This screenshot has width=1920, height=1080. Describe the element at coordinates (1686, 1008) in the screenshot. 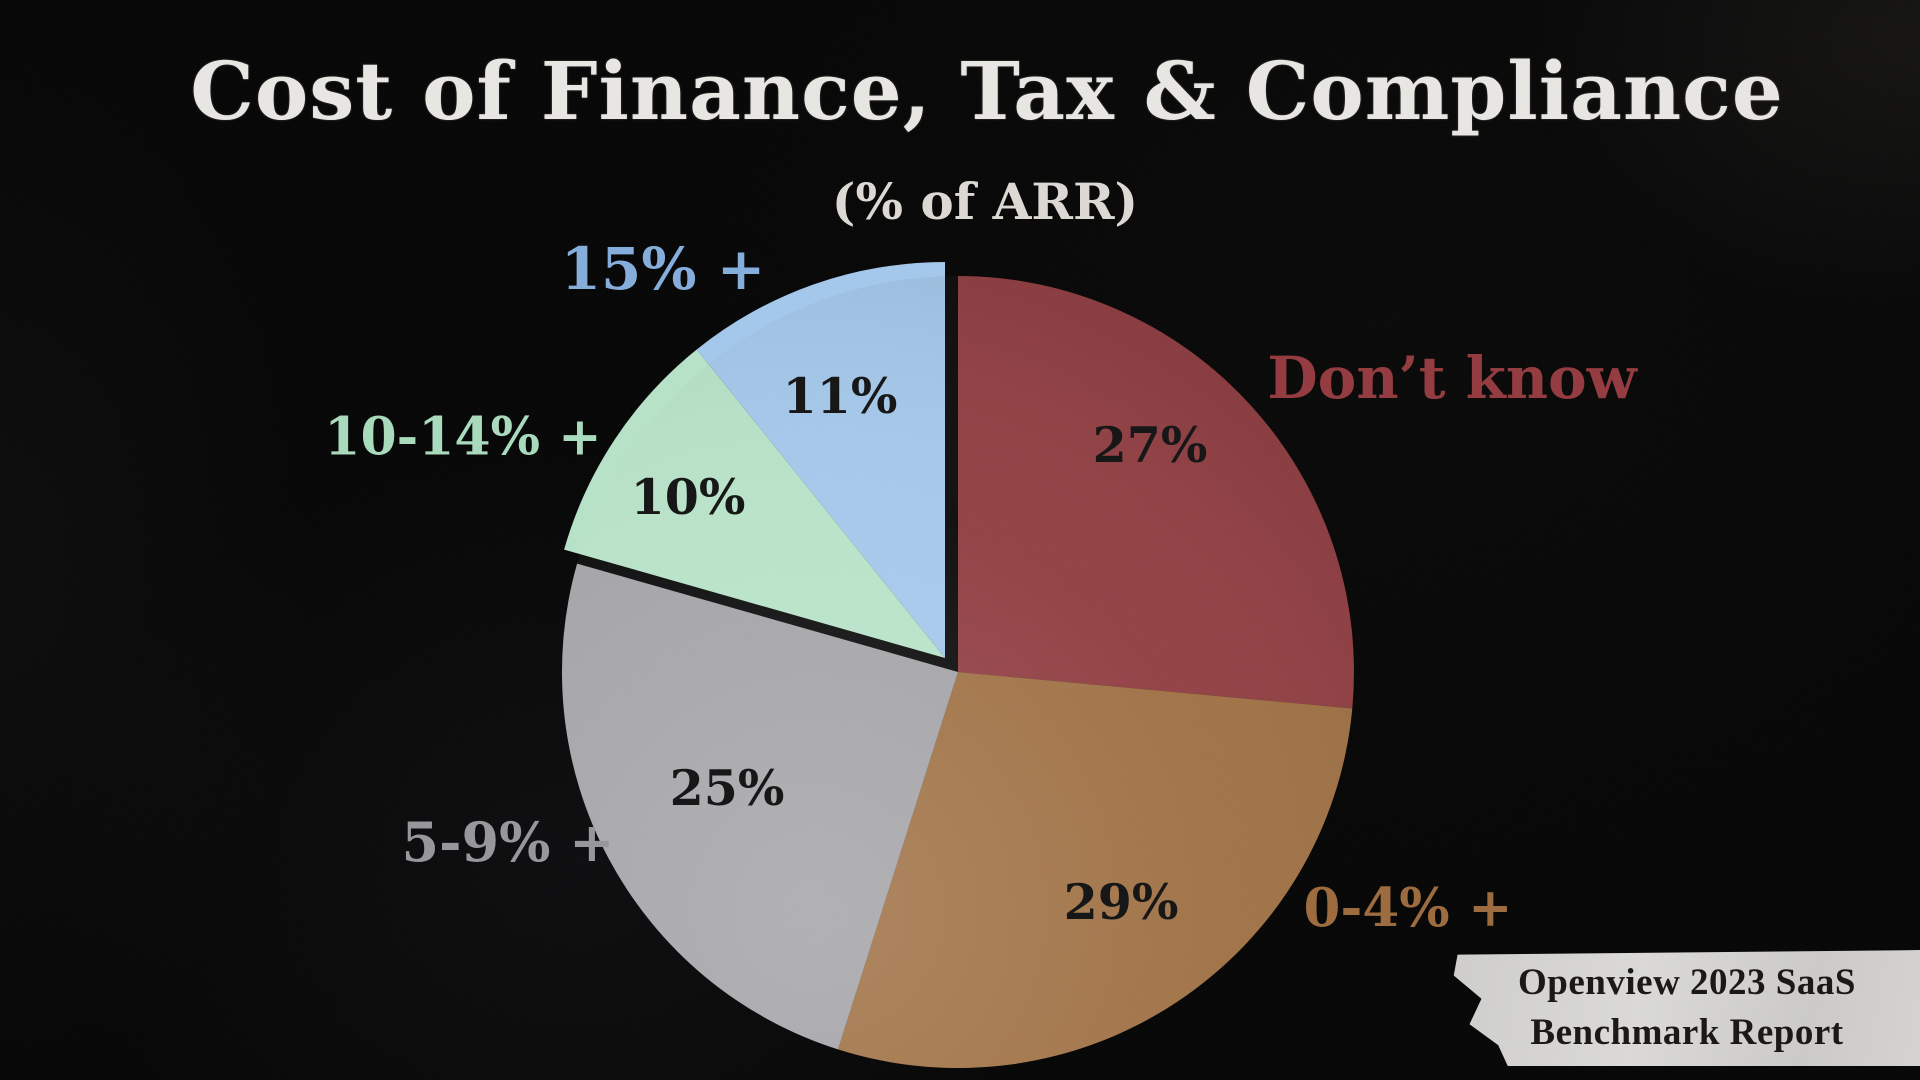

I see `source-attribution: Openview 2023 SaaS Benchmark Report` at that location.